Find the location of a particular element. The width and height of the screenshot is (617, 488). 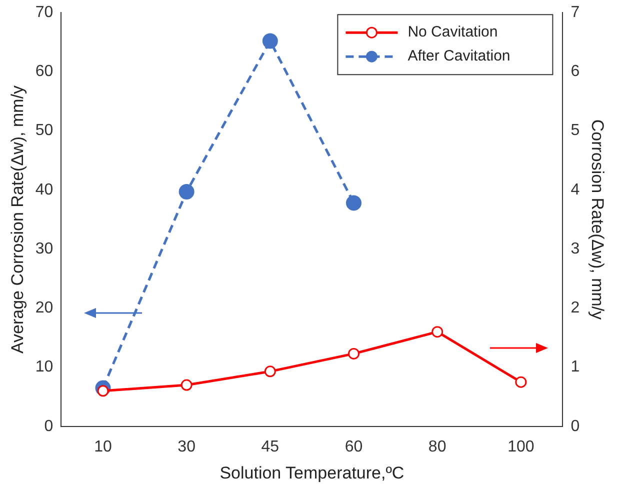

x-axis-title: Solution Temperature,ºC is located at coordinates (312, 472).